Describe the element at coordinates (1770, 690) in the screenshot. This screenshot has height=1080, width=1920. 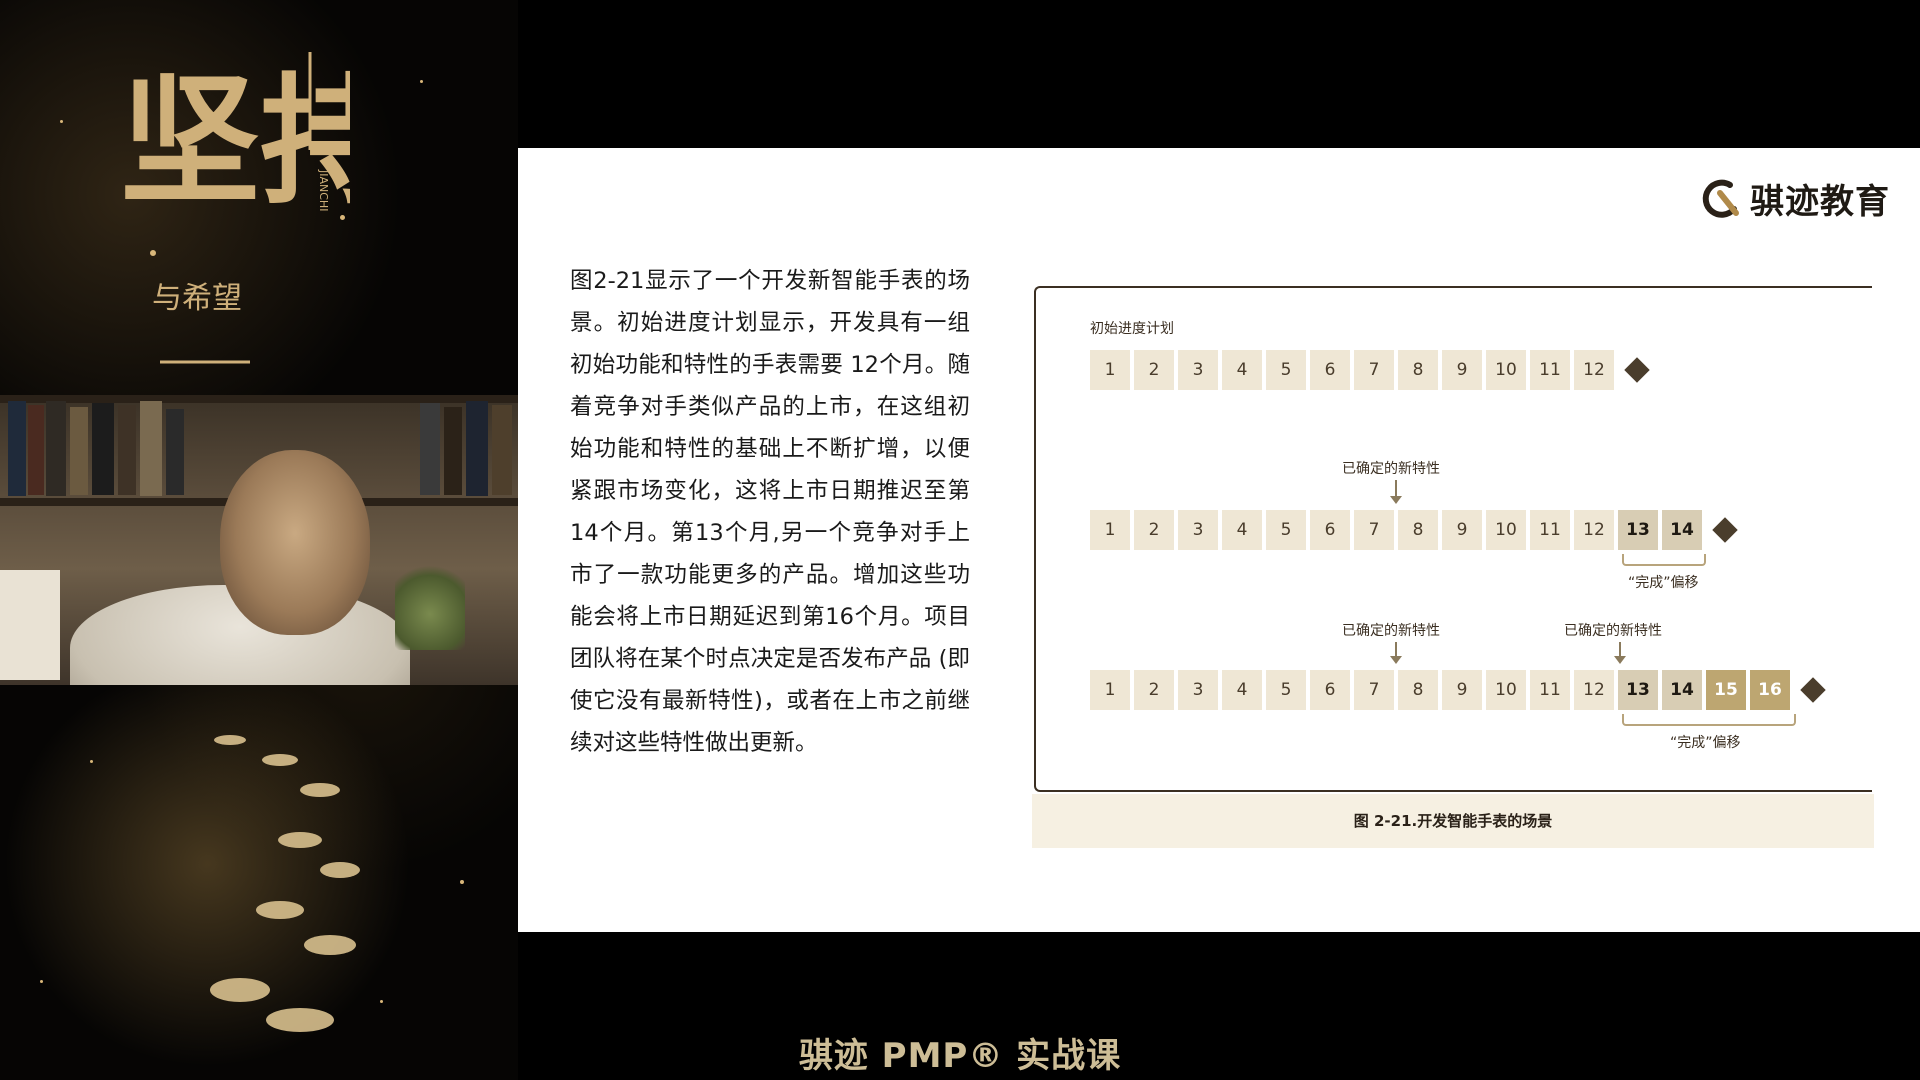
I see `month-cell: 16` at that location.